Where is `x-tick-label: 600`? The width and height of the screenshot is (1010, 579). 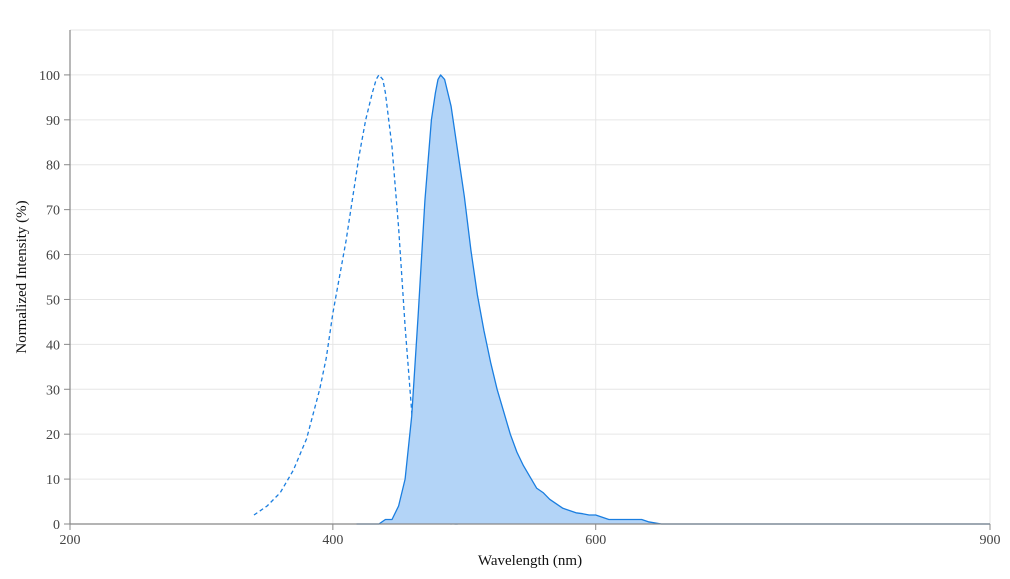 x-tick-label: 600 is located at coordinates (595, 540).